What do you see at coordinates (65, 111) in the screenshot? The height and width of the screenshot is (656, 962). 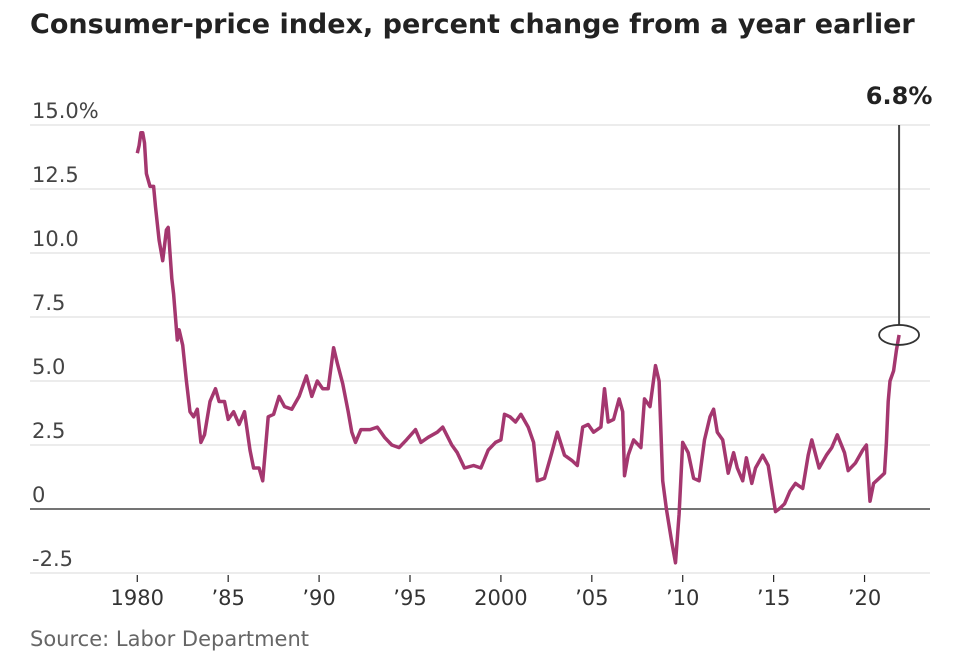 I see `y-tick-label: 15.0%` at bounding box center [65, 111].